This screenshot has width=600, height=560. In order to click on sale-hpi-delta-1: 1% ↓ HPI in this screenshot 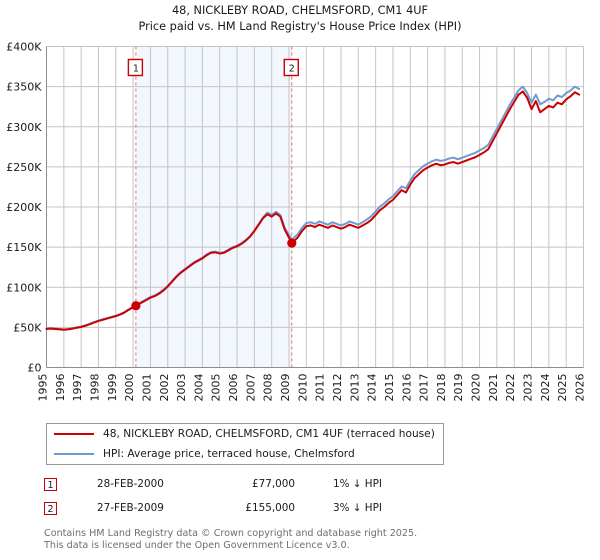, I will do `click(357, 484)`.